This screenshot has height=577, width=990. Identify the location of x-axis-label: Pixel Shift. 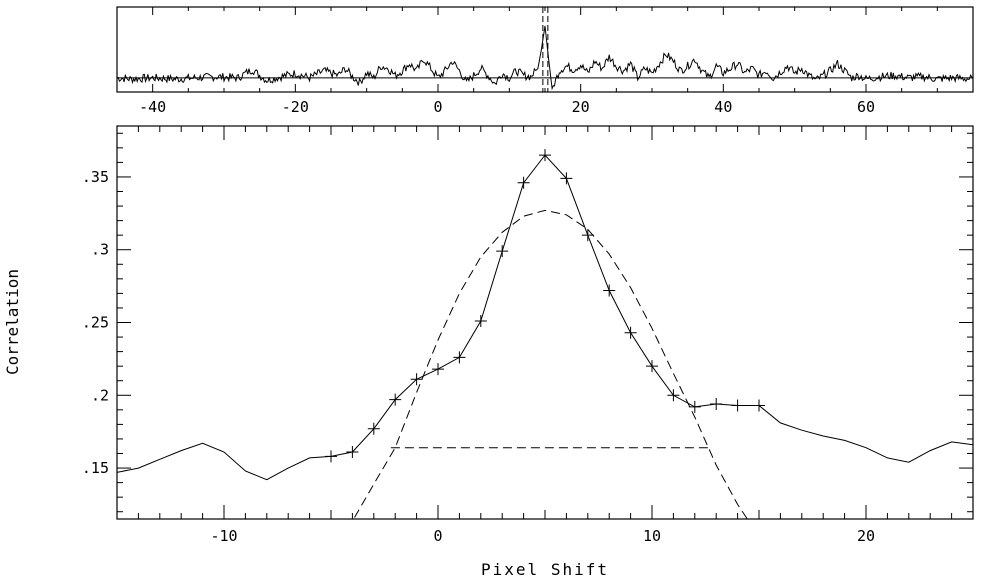
(545, 568).